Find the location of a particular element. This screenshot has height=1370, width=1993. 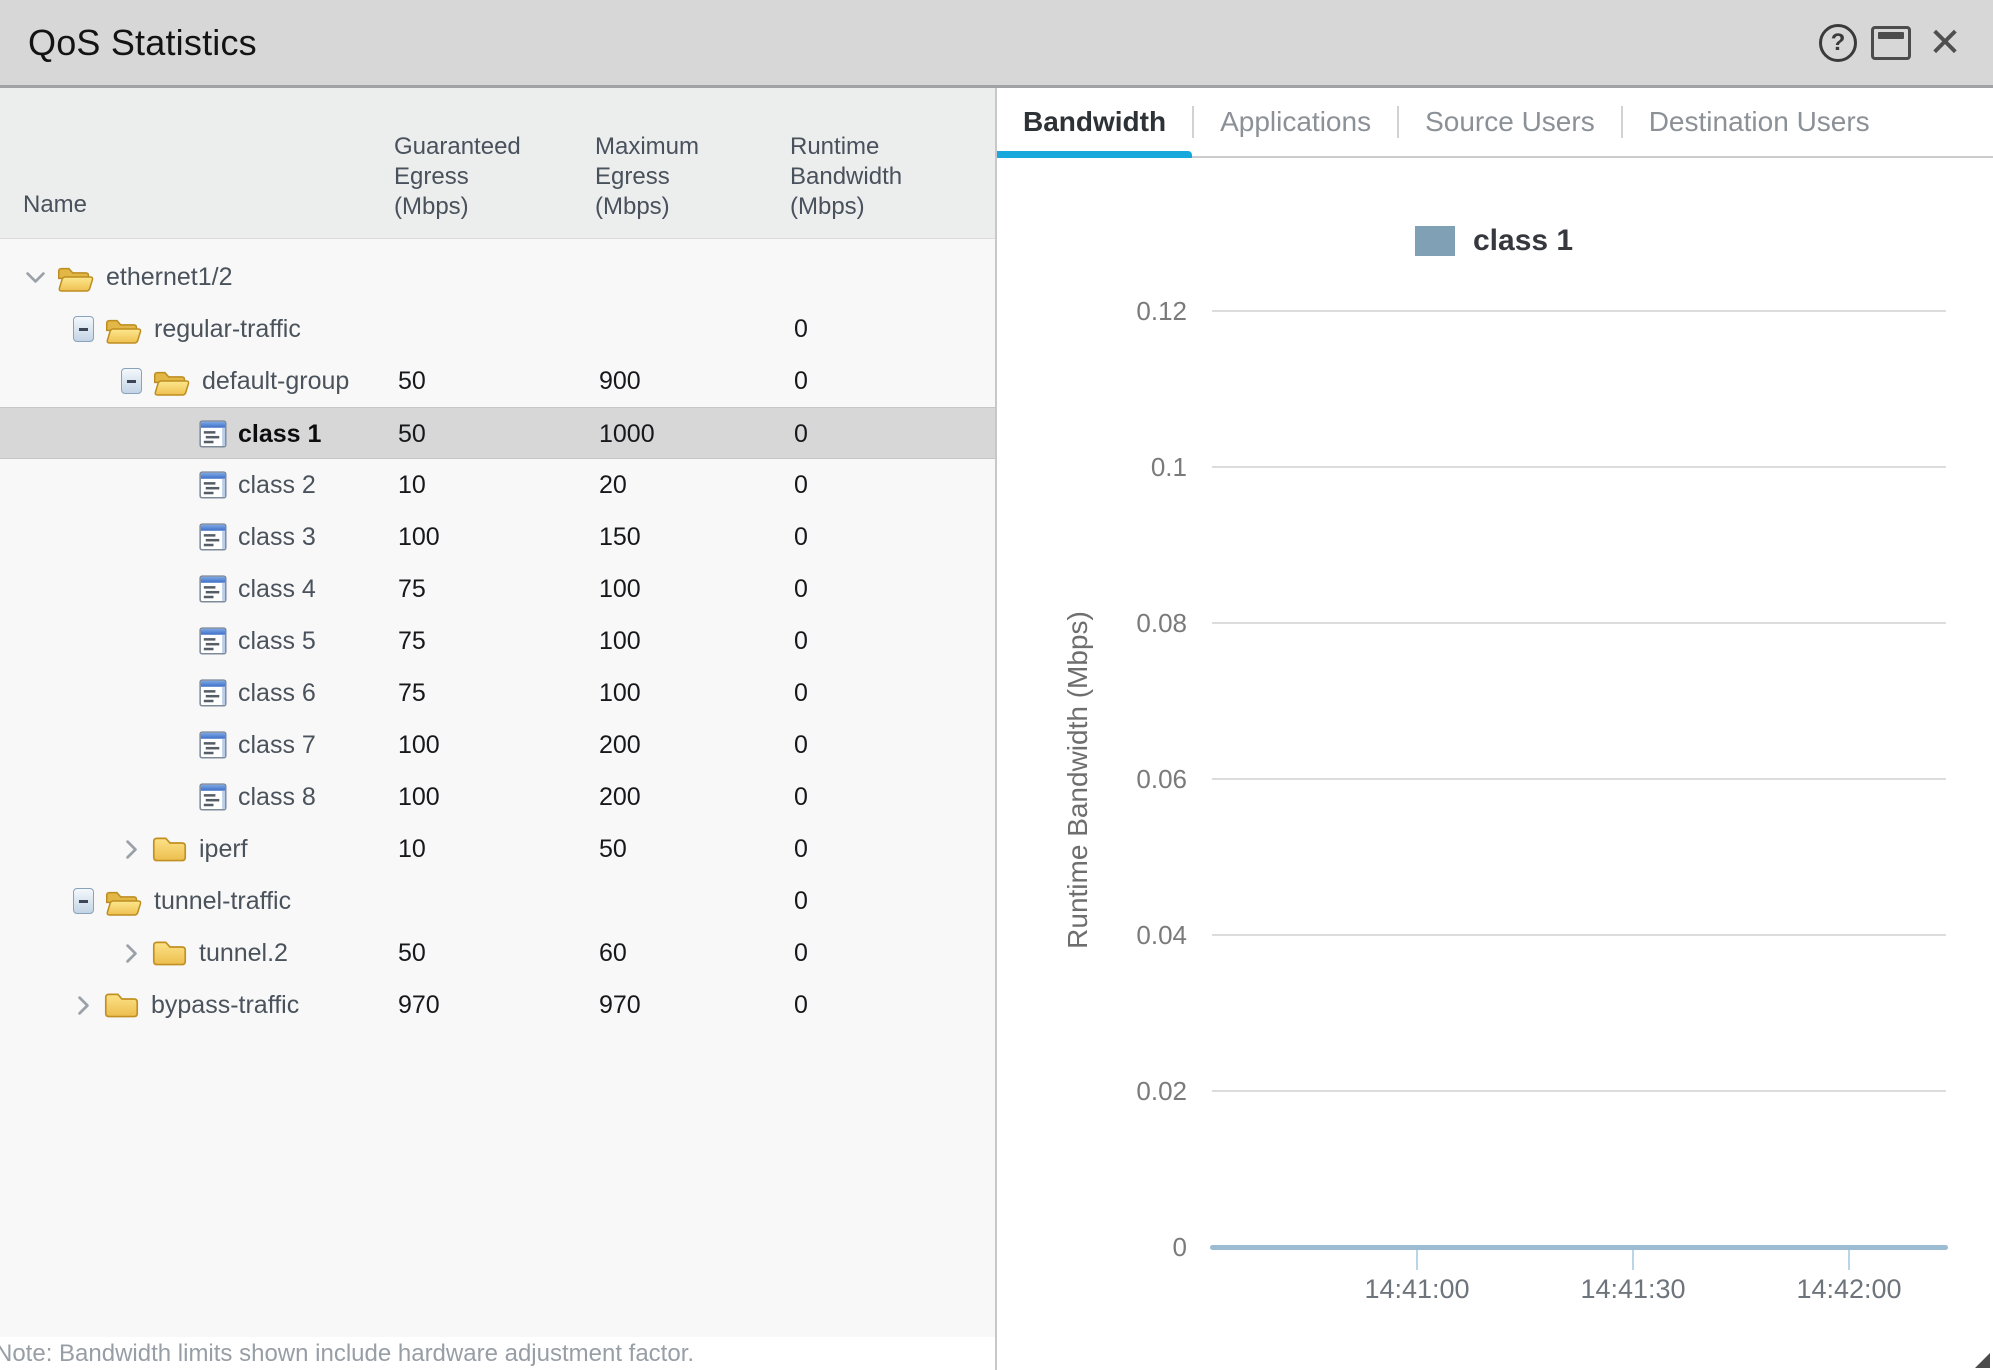

tab-destination-users: Destination Users is located at coordinates (1759, 121).